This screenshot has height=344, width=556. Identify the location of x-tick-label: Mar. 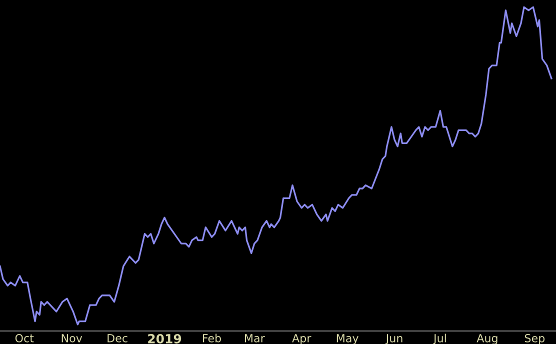
(255, 338).